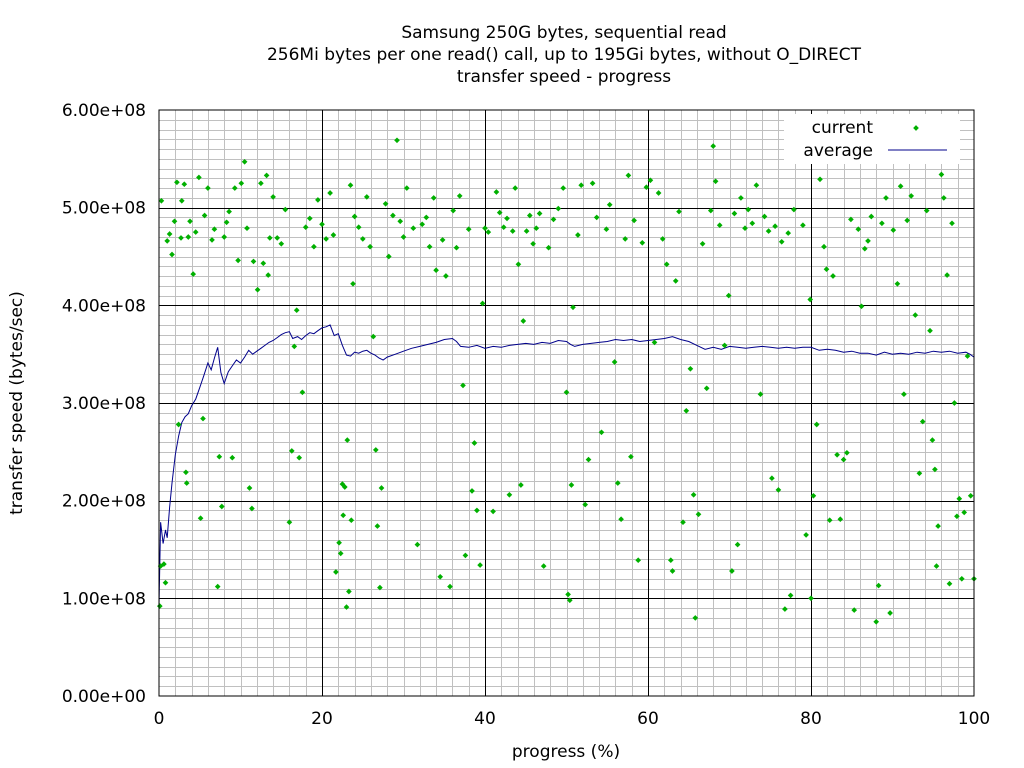 The width and height of the screenshot is (1024, 768). I want to click on chart-title-line-1: Samsung 250G bytes, sequential read, so click(563, 33).